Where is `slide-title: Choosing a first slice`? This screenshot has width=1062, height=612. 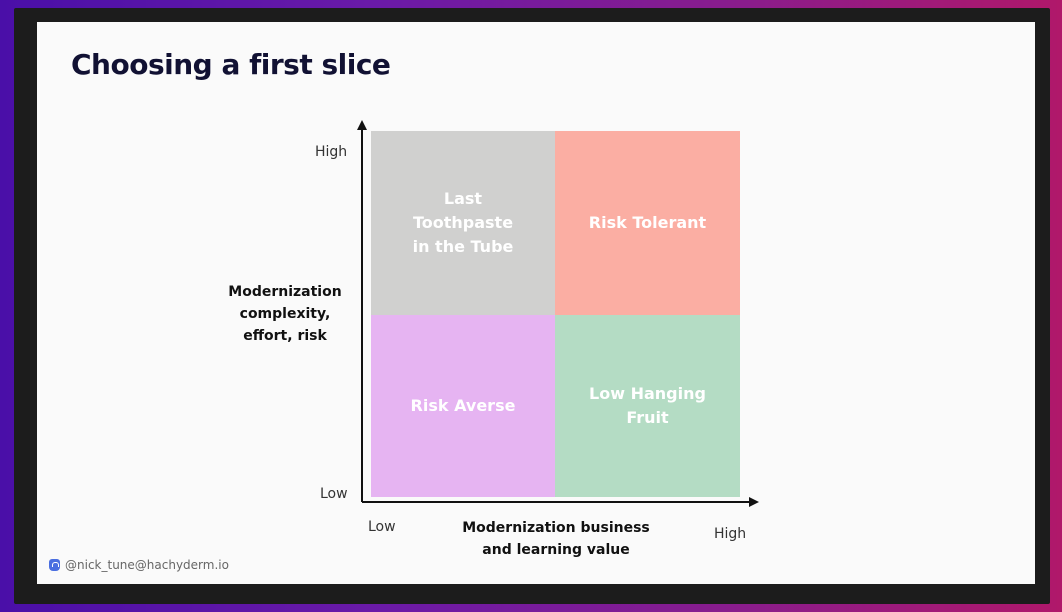 slide-title: Choosing a first slice is located at coordinates (231, 64).